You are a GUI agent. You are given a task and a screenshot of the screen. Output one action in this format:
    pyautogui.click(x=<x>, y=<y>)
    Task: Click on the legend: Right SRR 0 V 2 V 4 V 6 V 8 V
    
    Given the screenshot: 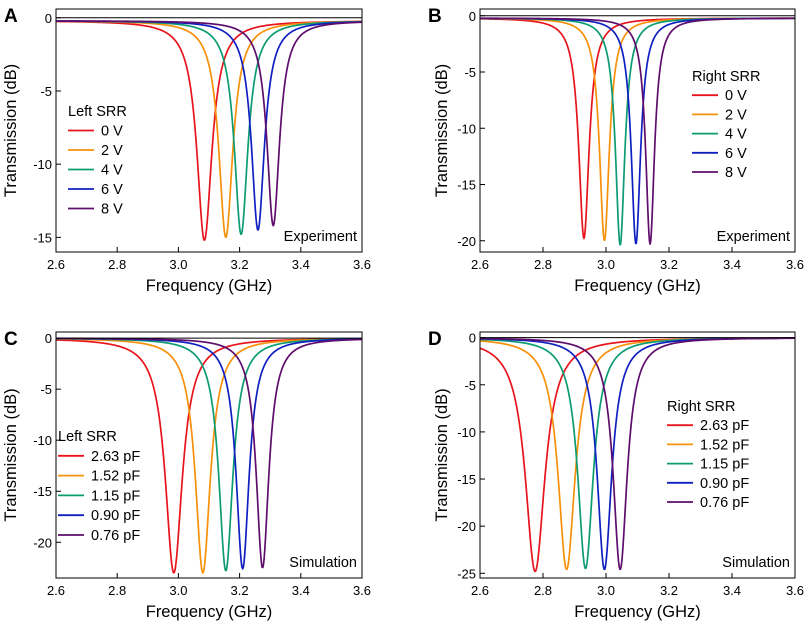 What is the action you would take?
    pyautogui.click(x=726, y=125)
    